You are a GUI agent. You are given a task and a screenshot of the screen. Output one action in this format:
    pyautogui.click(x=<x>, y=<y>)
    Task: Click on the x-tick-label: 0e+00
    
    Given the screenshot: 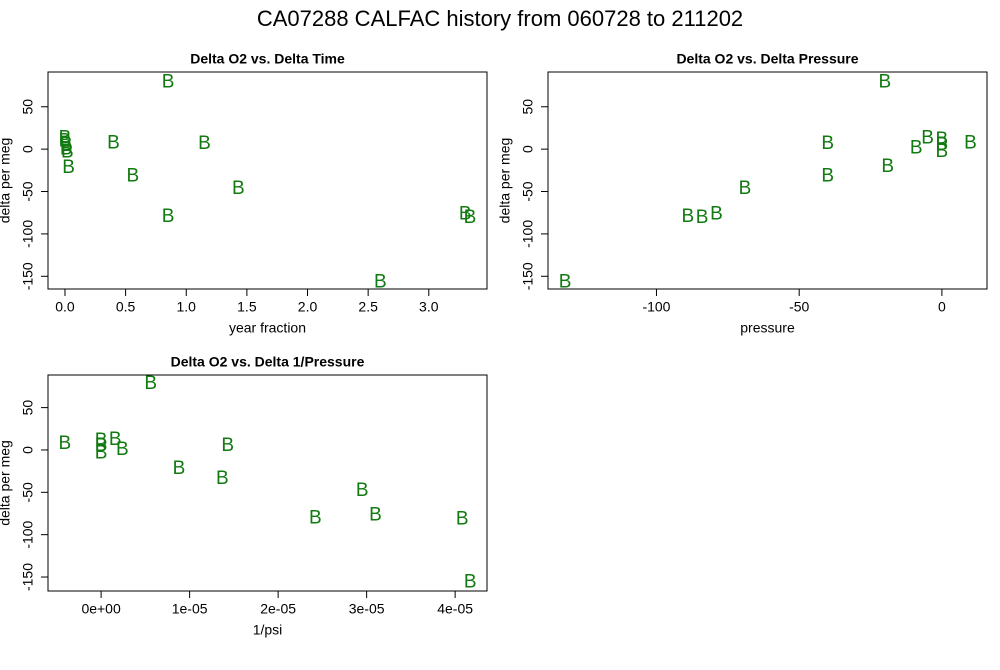 What is the action you would take?
    pyautogui.click(x=101, y=609)
    